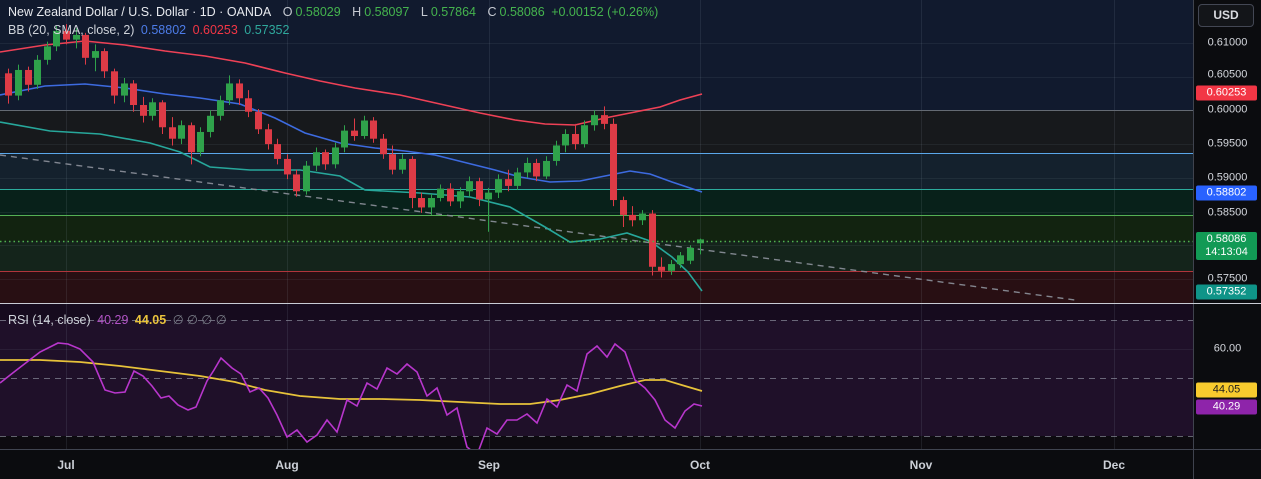 This screenshot has height=479, width=1261. What do you see at coordinates (1226, 252) in the screenshot?
I see `countdown-timer: 14:13:04` at bounding box center [1226, 252].